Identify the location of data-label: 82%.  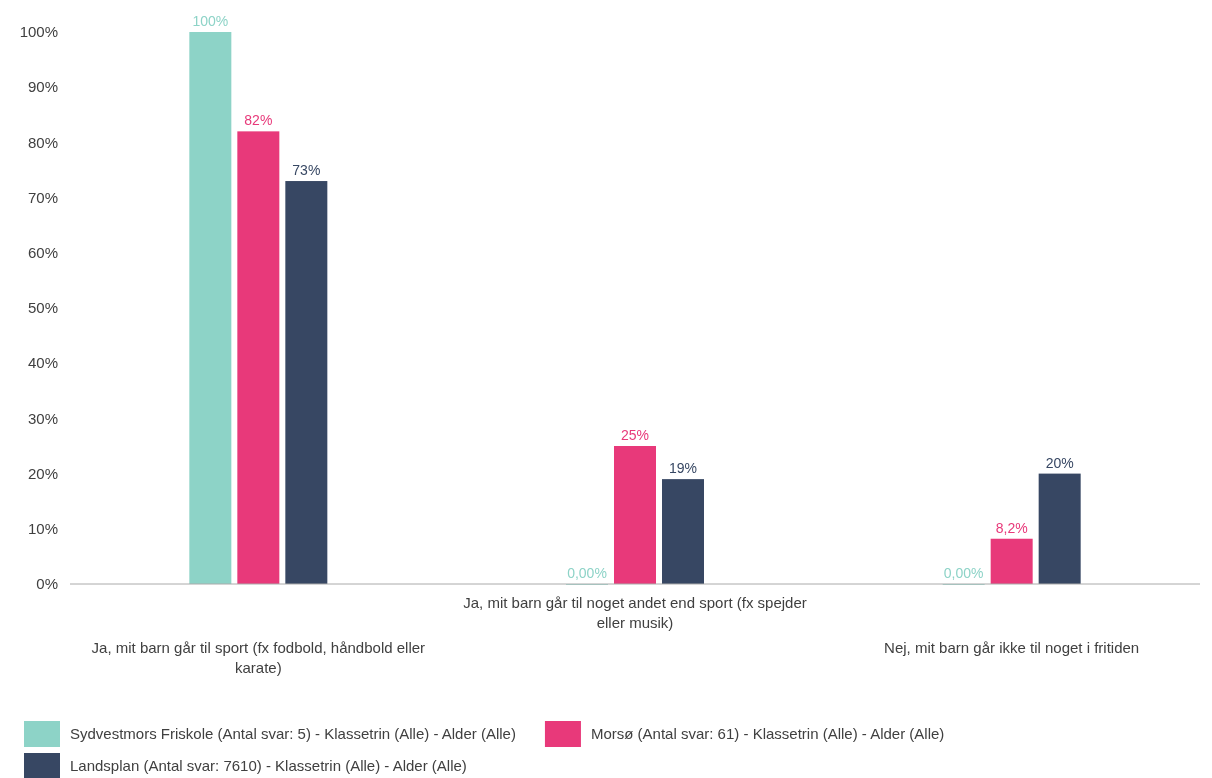
(258, 120).